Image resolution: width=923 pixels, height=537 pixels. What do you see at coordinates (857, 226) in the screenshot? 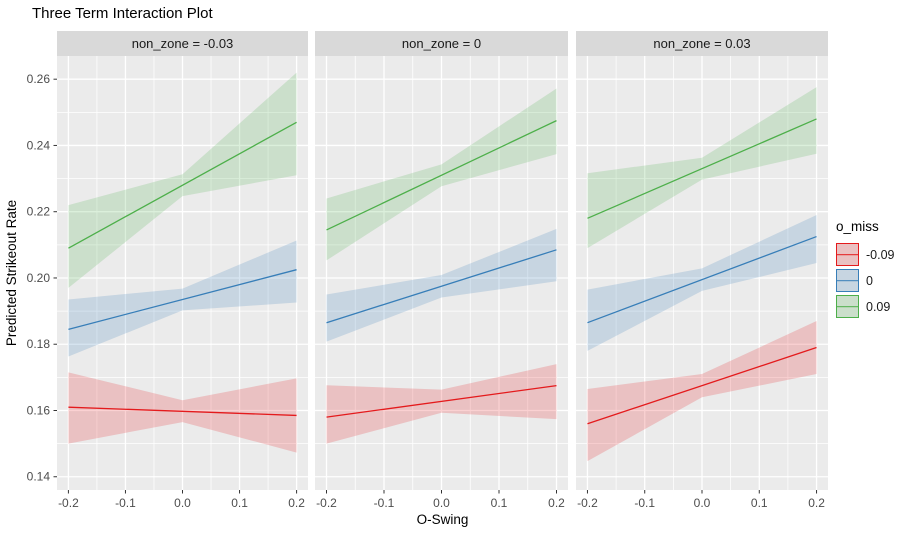
I see `legend-title: o_miss` at bounding box center [857, 226].